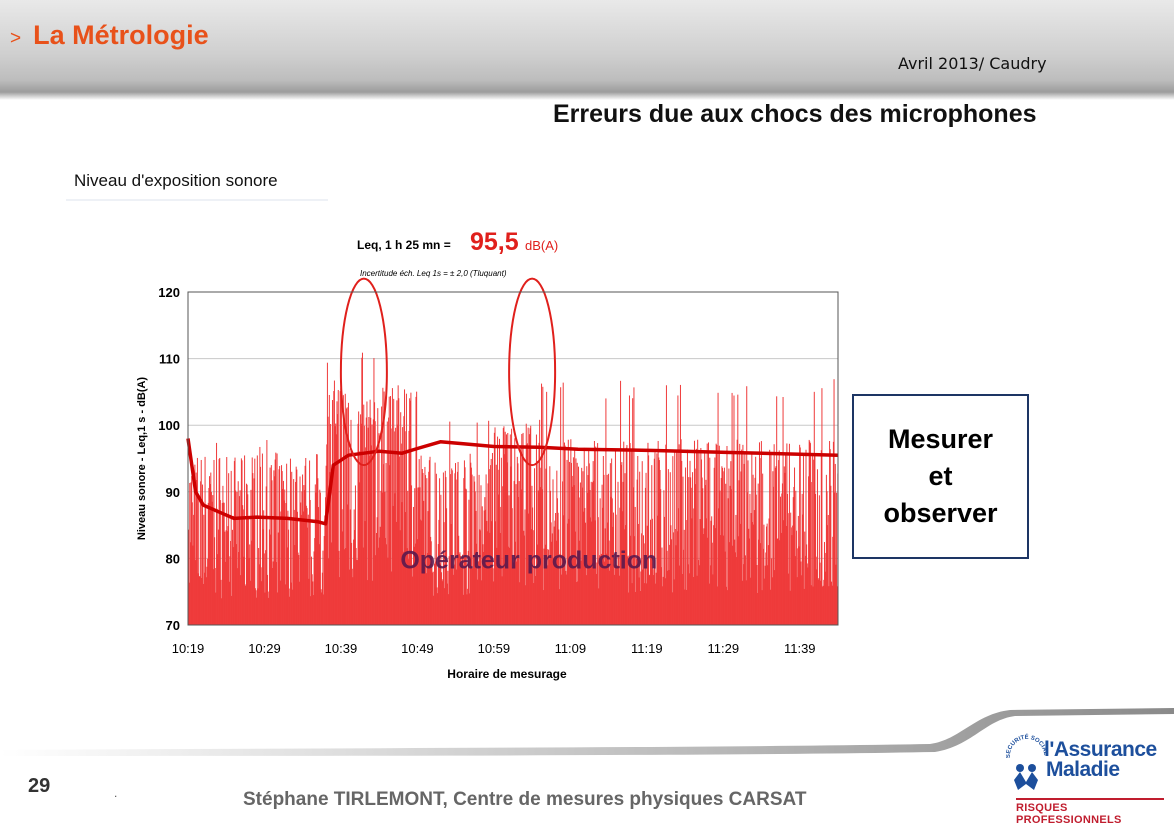  Describe the element at coordinates (800, 648) in the screenshot. I see `x-tick-label: 11:39` at that location.